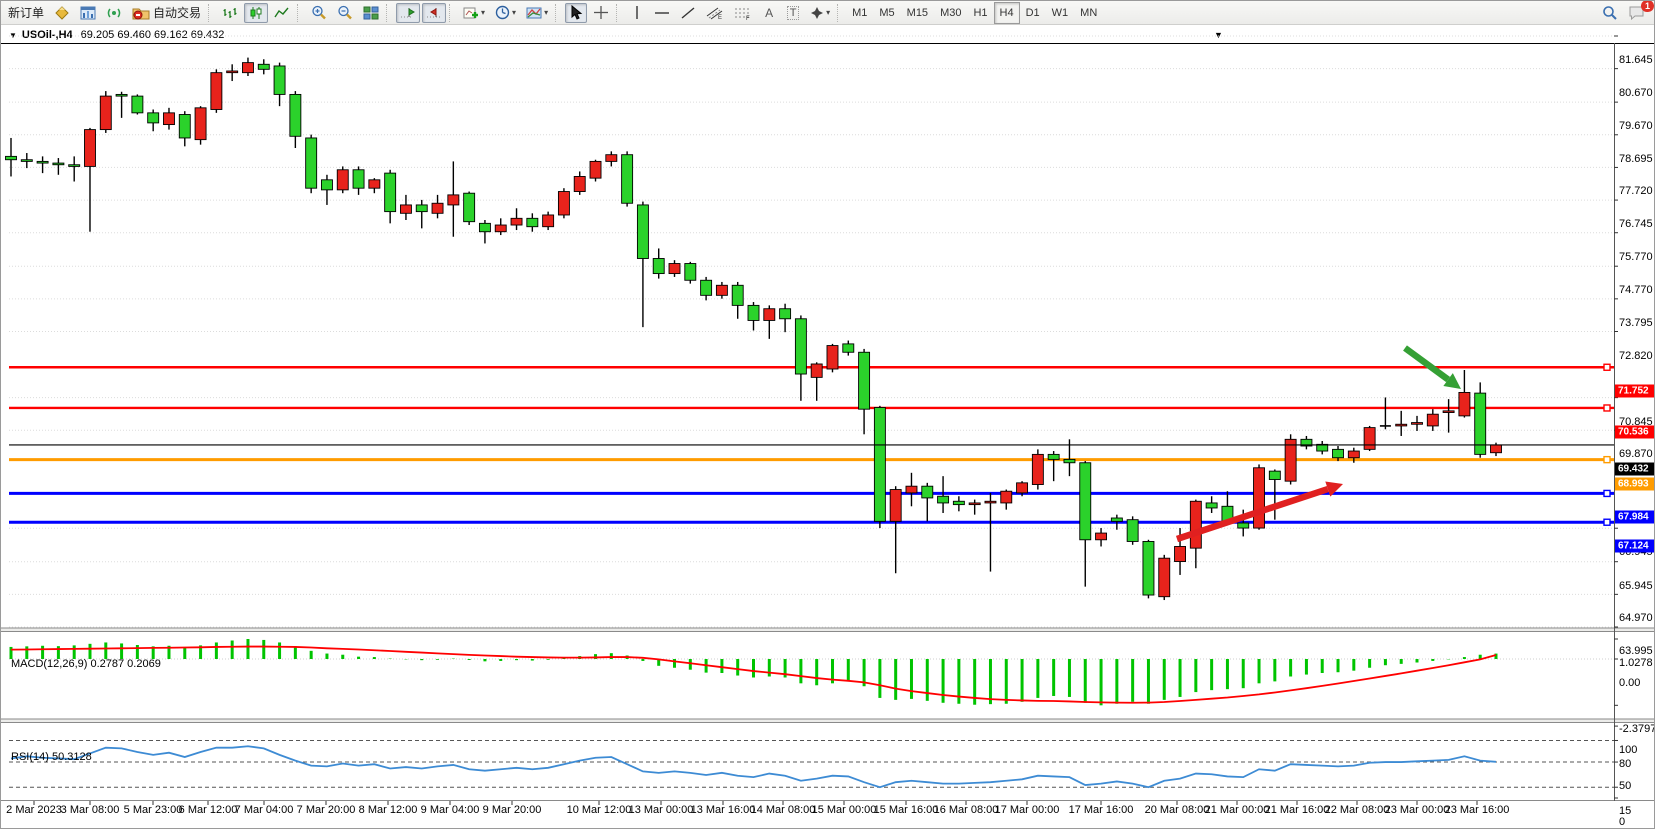 Image resolution: width=1655 pixels, height=829 pixels. I want to click on time-tick-label: 14 Mar 08:00, so click(783, 810).